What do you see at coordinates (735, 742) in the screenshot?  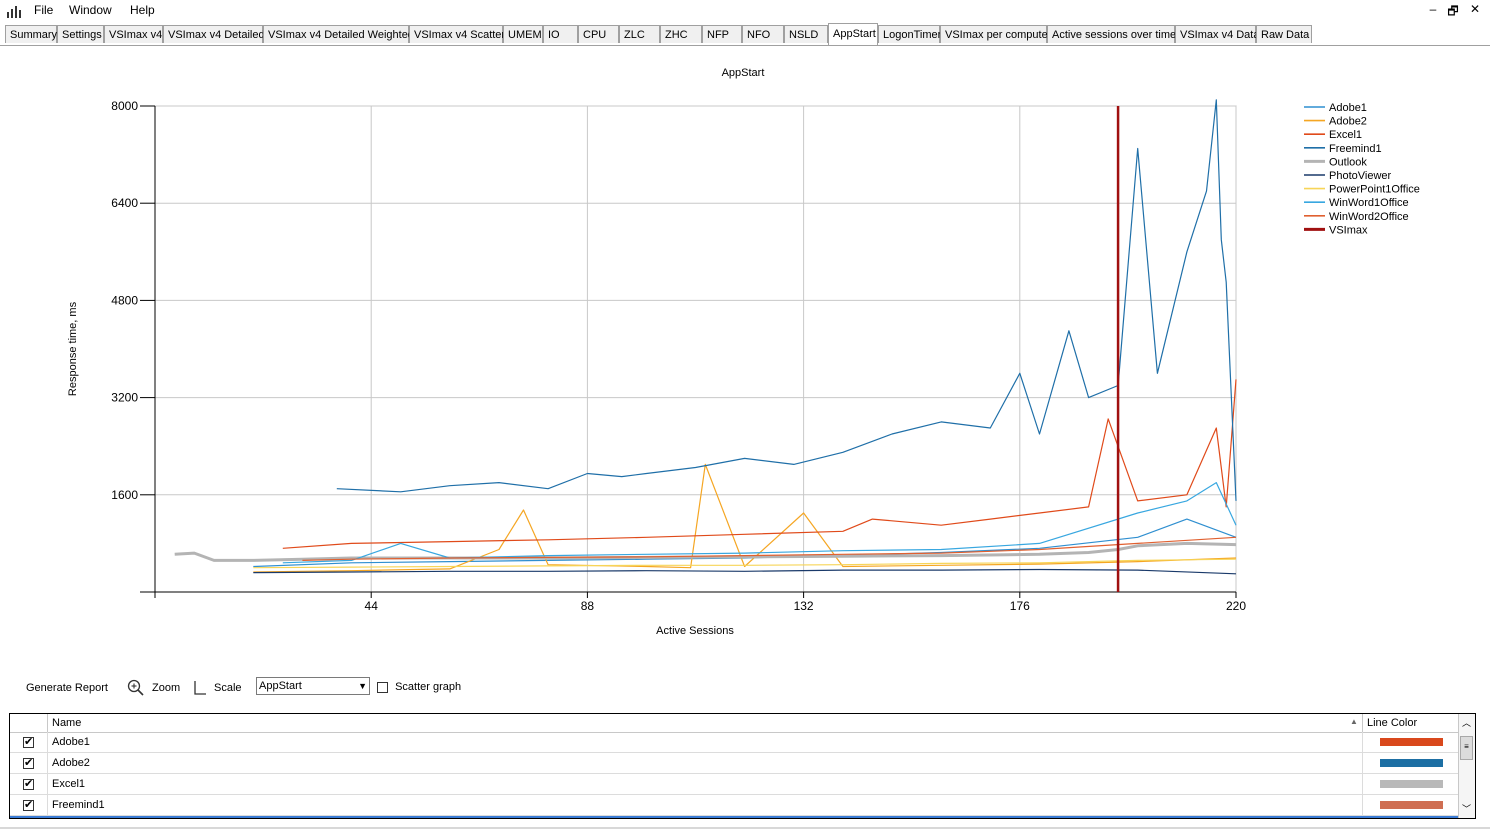 I see `table-row: Adobe1` at bounding box center [735, 742].